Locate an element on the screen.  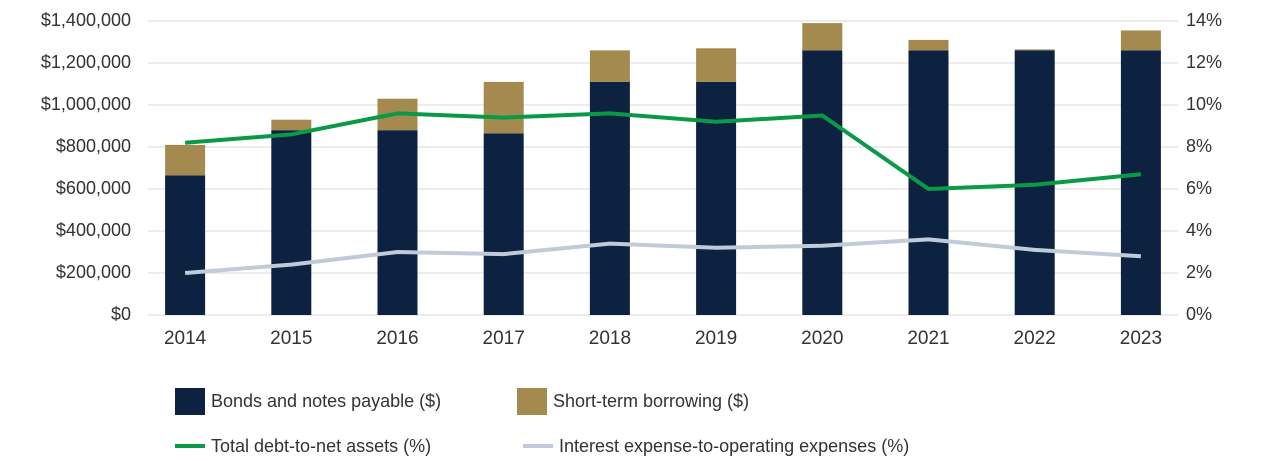
y-tick-label: $1,400,000 is located at coordinates (86, 20).